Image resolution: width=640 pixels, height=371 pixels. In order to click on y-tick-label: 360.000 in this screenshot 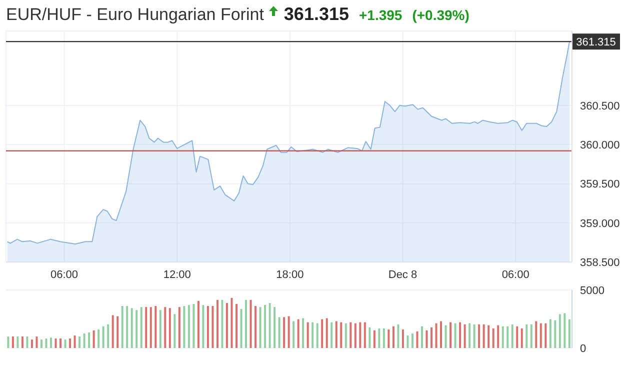, I will do `click(600, 145)`.